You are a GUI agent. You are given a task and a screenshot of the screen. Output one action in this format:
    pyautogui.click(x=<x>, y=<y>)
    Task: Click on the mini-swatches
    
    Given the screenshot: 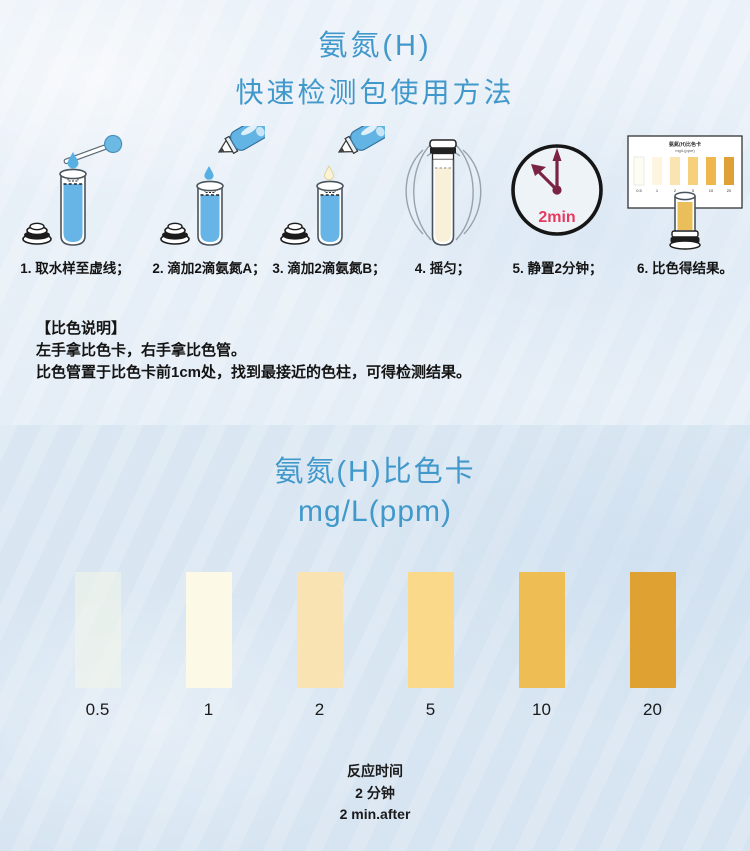 What is the action you would take?
    pyautogui.click(x=683, y=171)
    